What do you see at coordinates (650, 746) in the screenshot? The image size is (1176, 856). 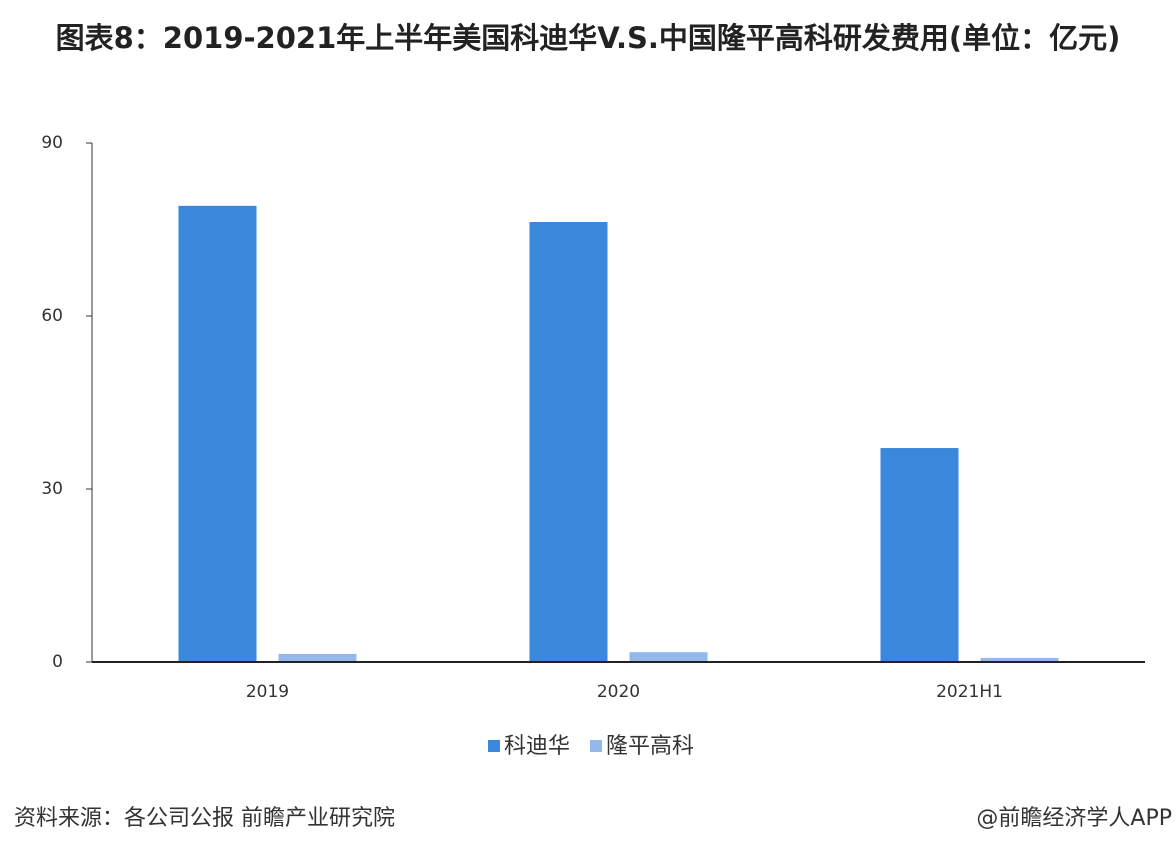 I see `legend-label: 隆平高科` at bounding box center [650, 746].